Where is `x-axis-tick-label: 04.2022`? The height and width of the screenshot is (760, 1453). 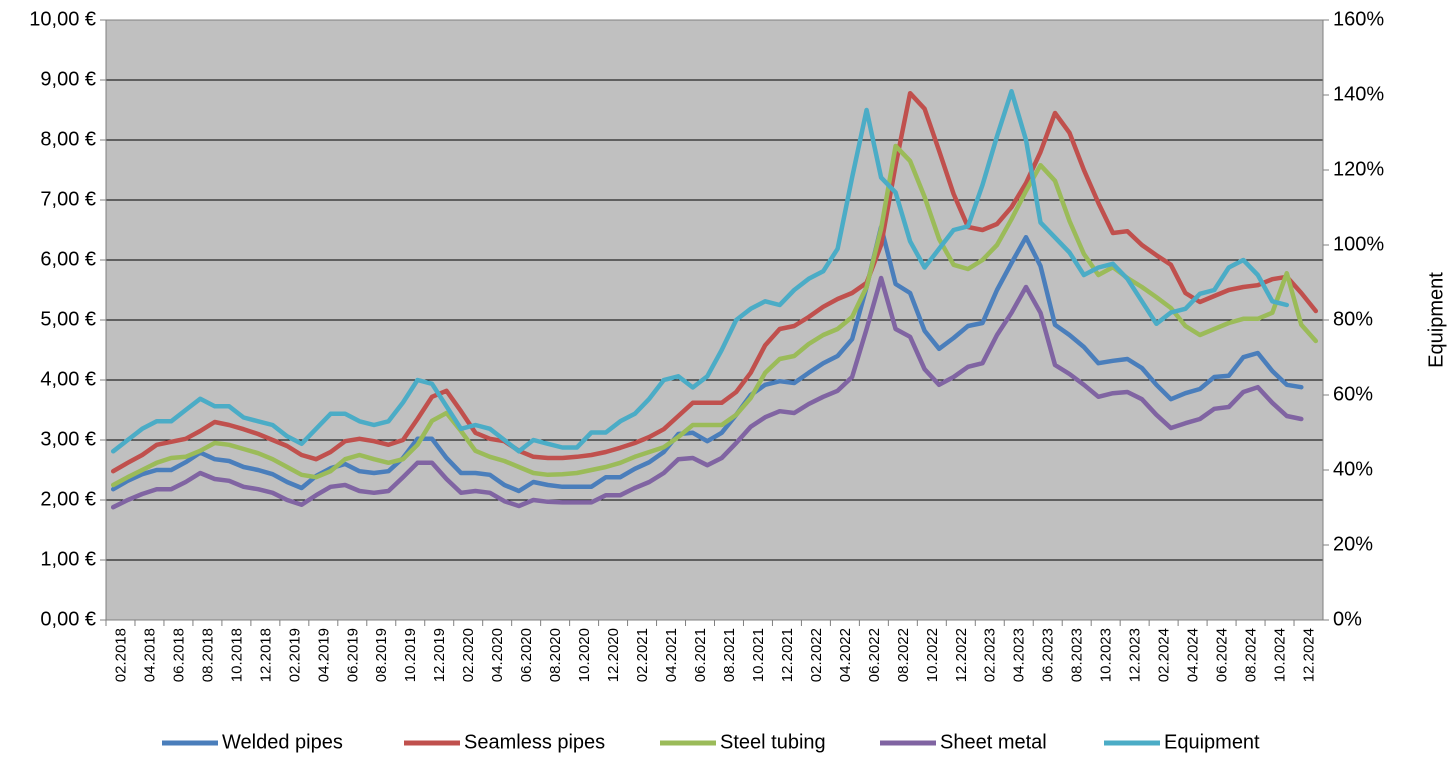 x-axis-tick-label: 04.2022 is located at coordinates (845, 655).